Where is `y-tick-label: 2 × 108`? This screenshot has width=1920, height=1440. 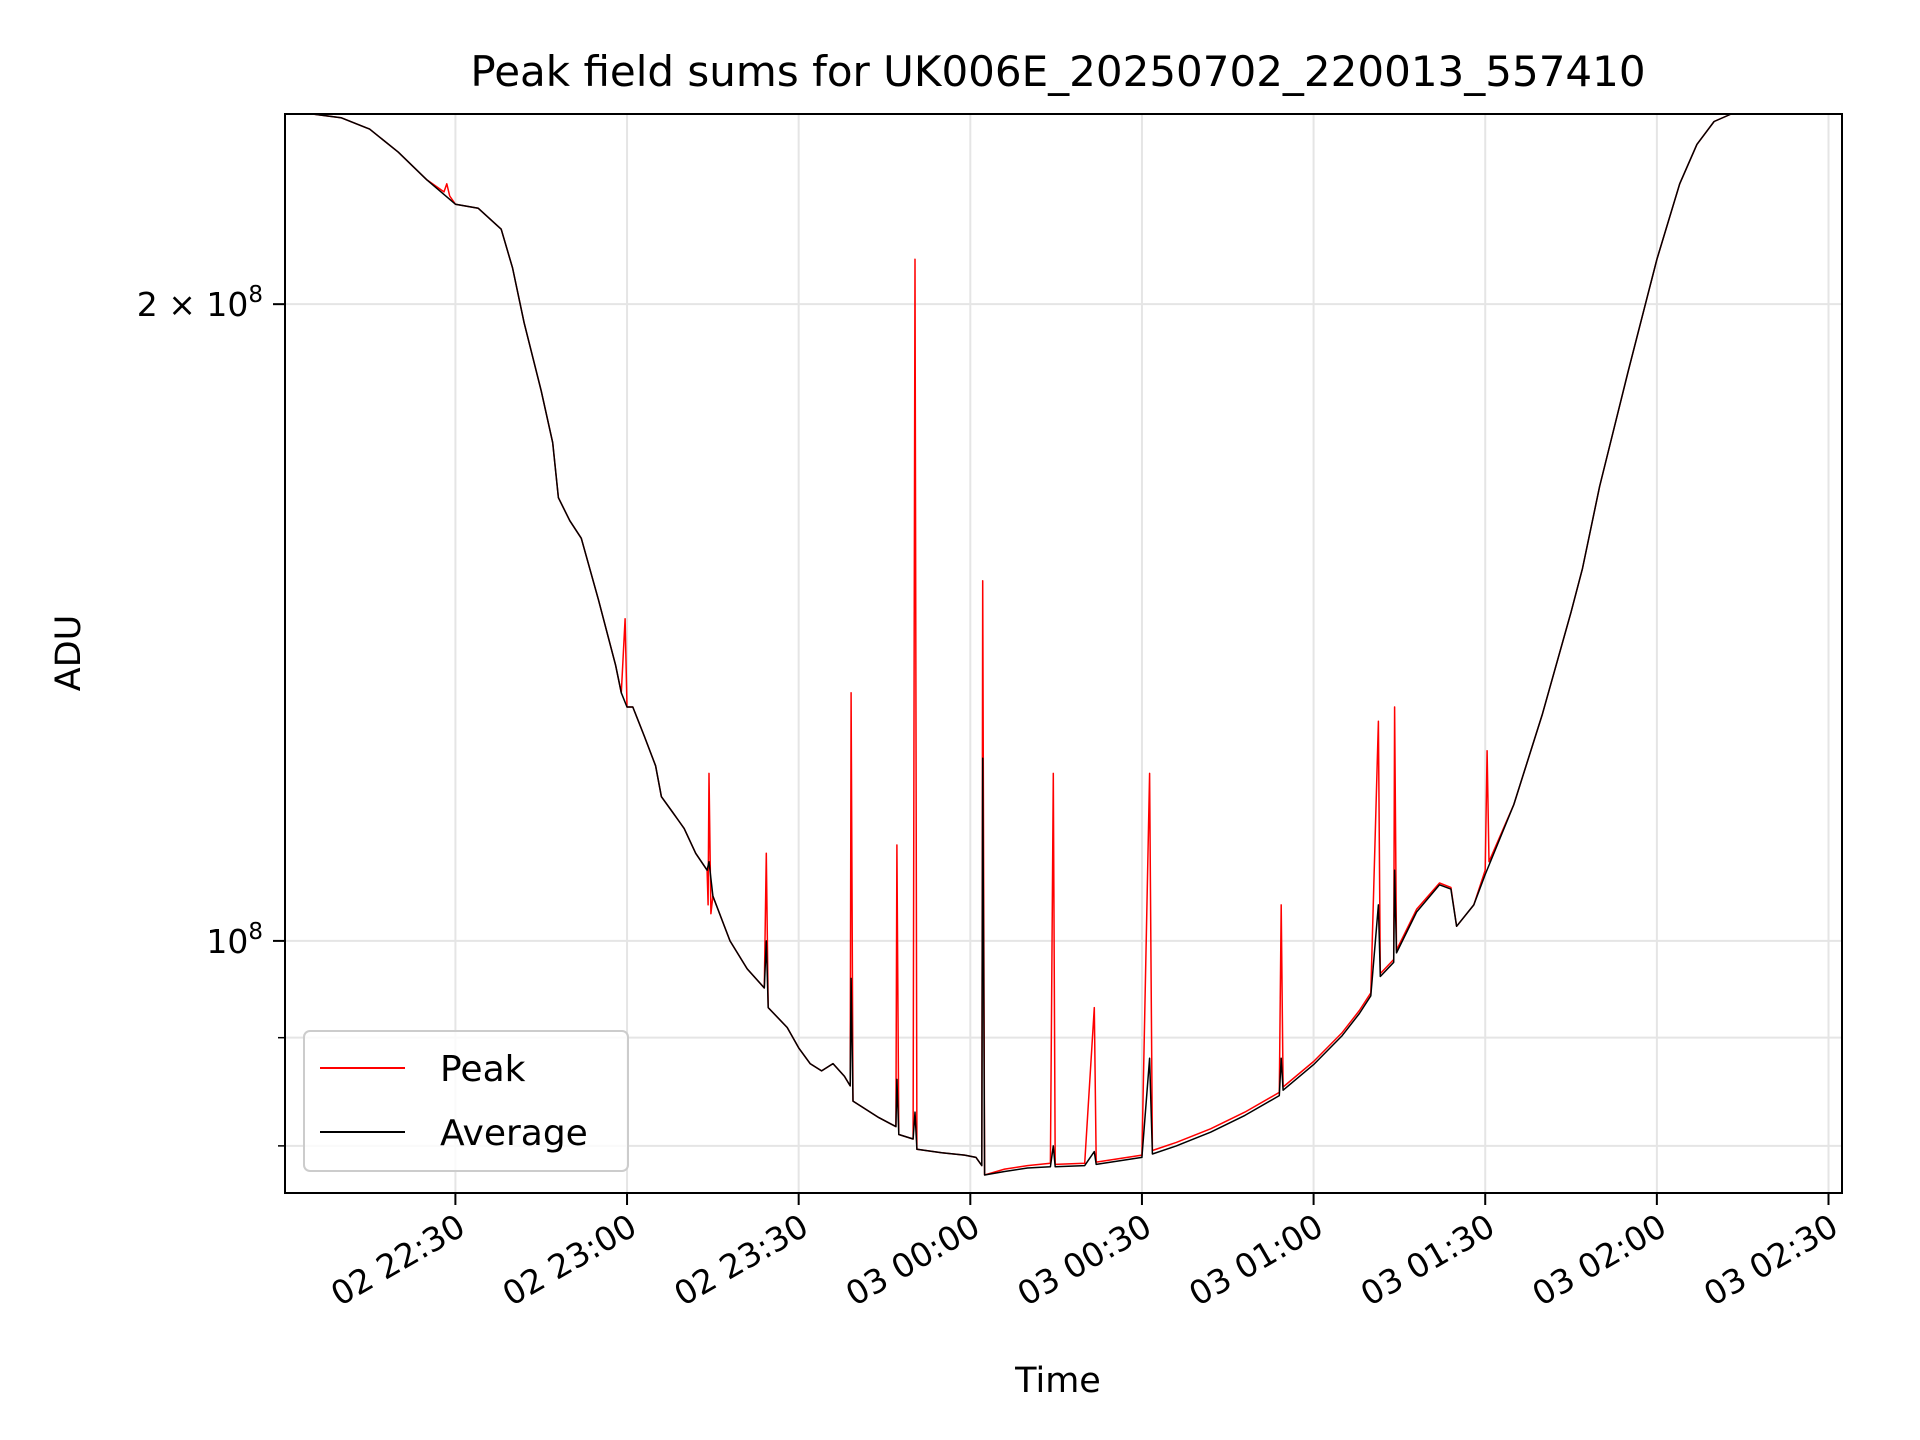 y-tick-label: 2 × 108 is located at coordinates (200, 303).